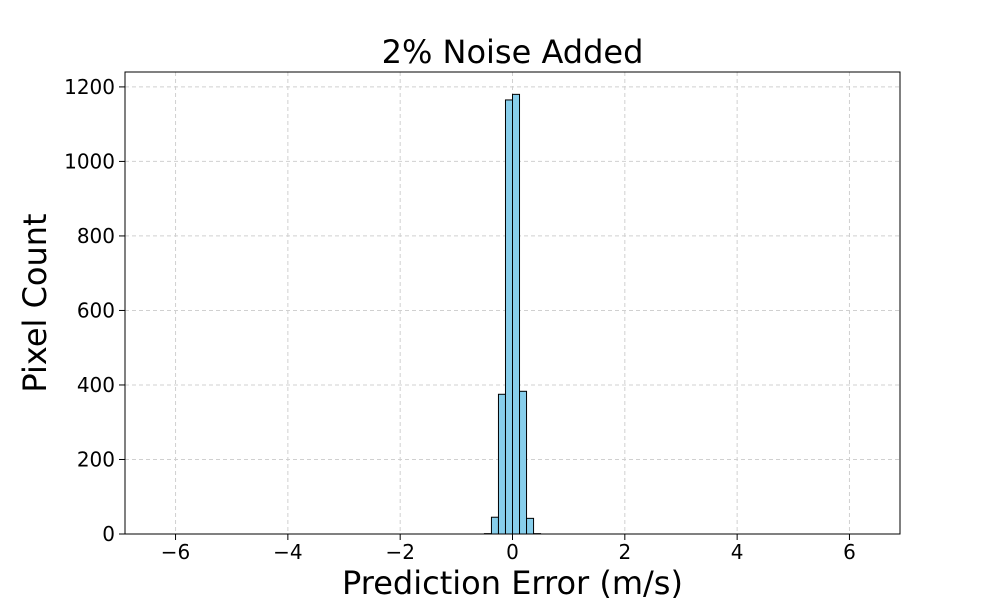 Image resolution: width=1000 pixels, height=604 pixels. I want to click on y-axis: 0 200 400 600 800 1000 1200, so click(94, 310).